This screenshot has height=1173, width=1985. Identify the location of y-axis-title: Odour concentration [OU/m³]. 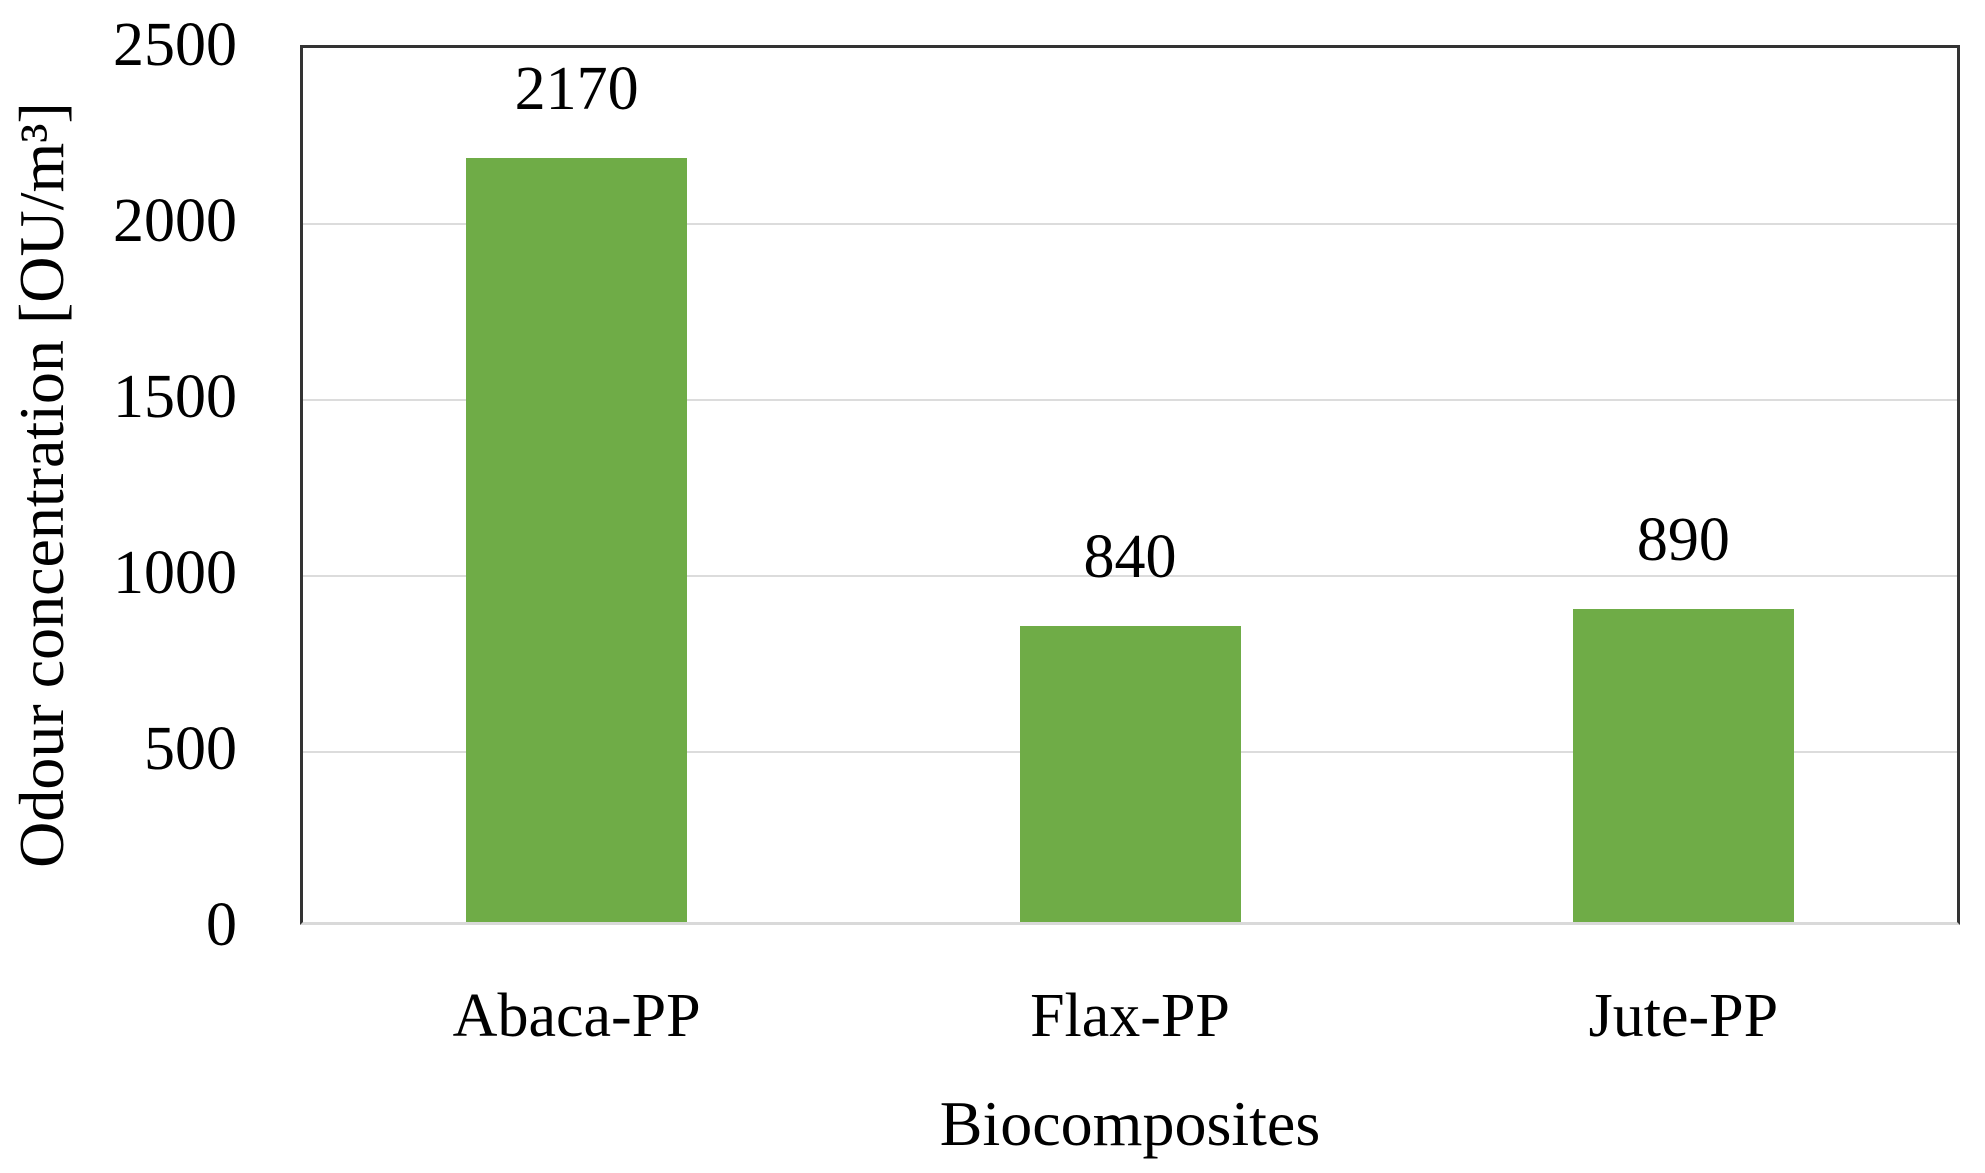
(41, 485).